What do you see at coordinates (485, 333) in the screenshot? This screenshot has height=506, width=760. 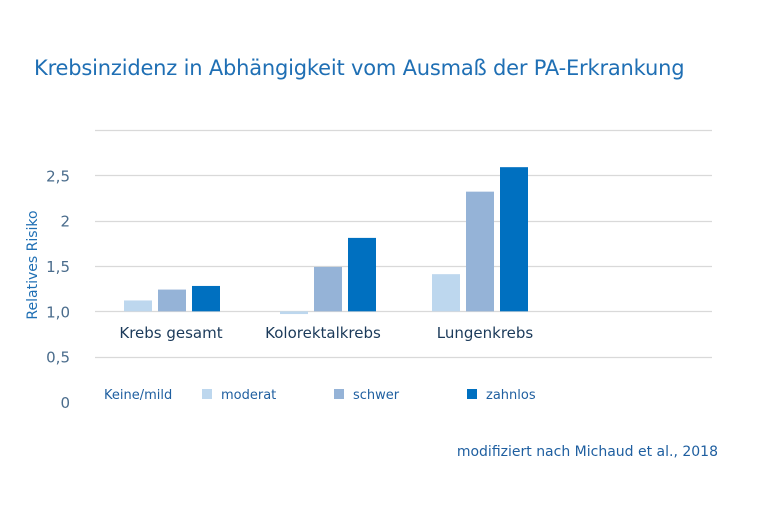 I see `category-label: Lungenkrebs` at bounding box center [485, 333].